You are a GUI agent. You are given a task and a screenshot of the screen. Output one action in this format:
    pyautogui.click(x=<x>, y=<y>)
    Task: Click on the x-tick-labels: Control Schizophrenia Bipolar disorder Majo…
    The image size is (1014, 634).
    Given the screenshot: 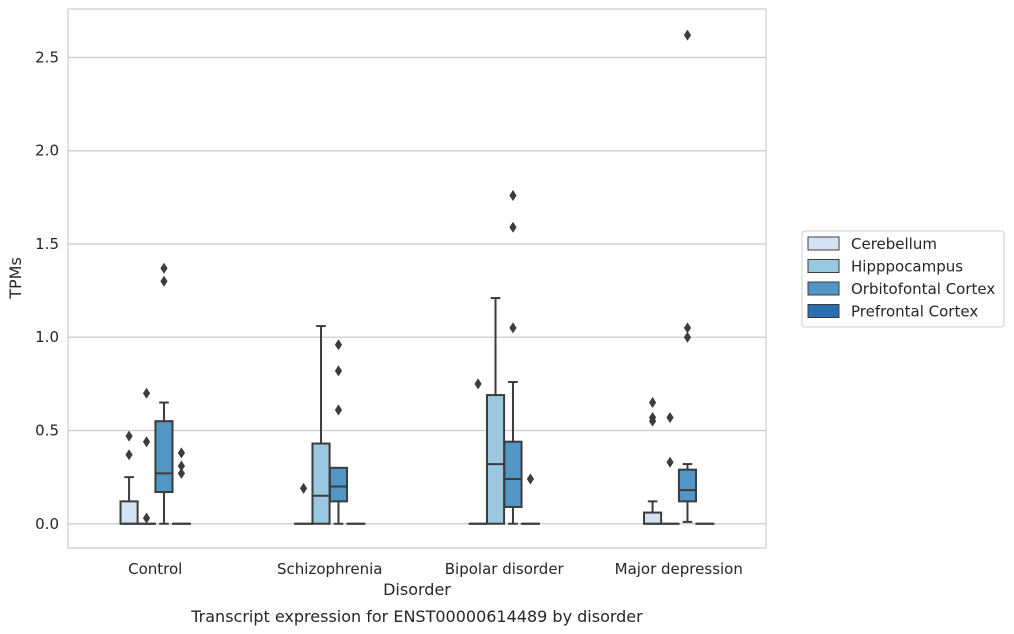 What is the action you would take?
    pyautogui.click(x=435, y=569)
    